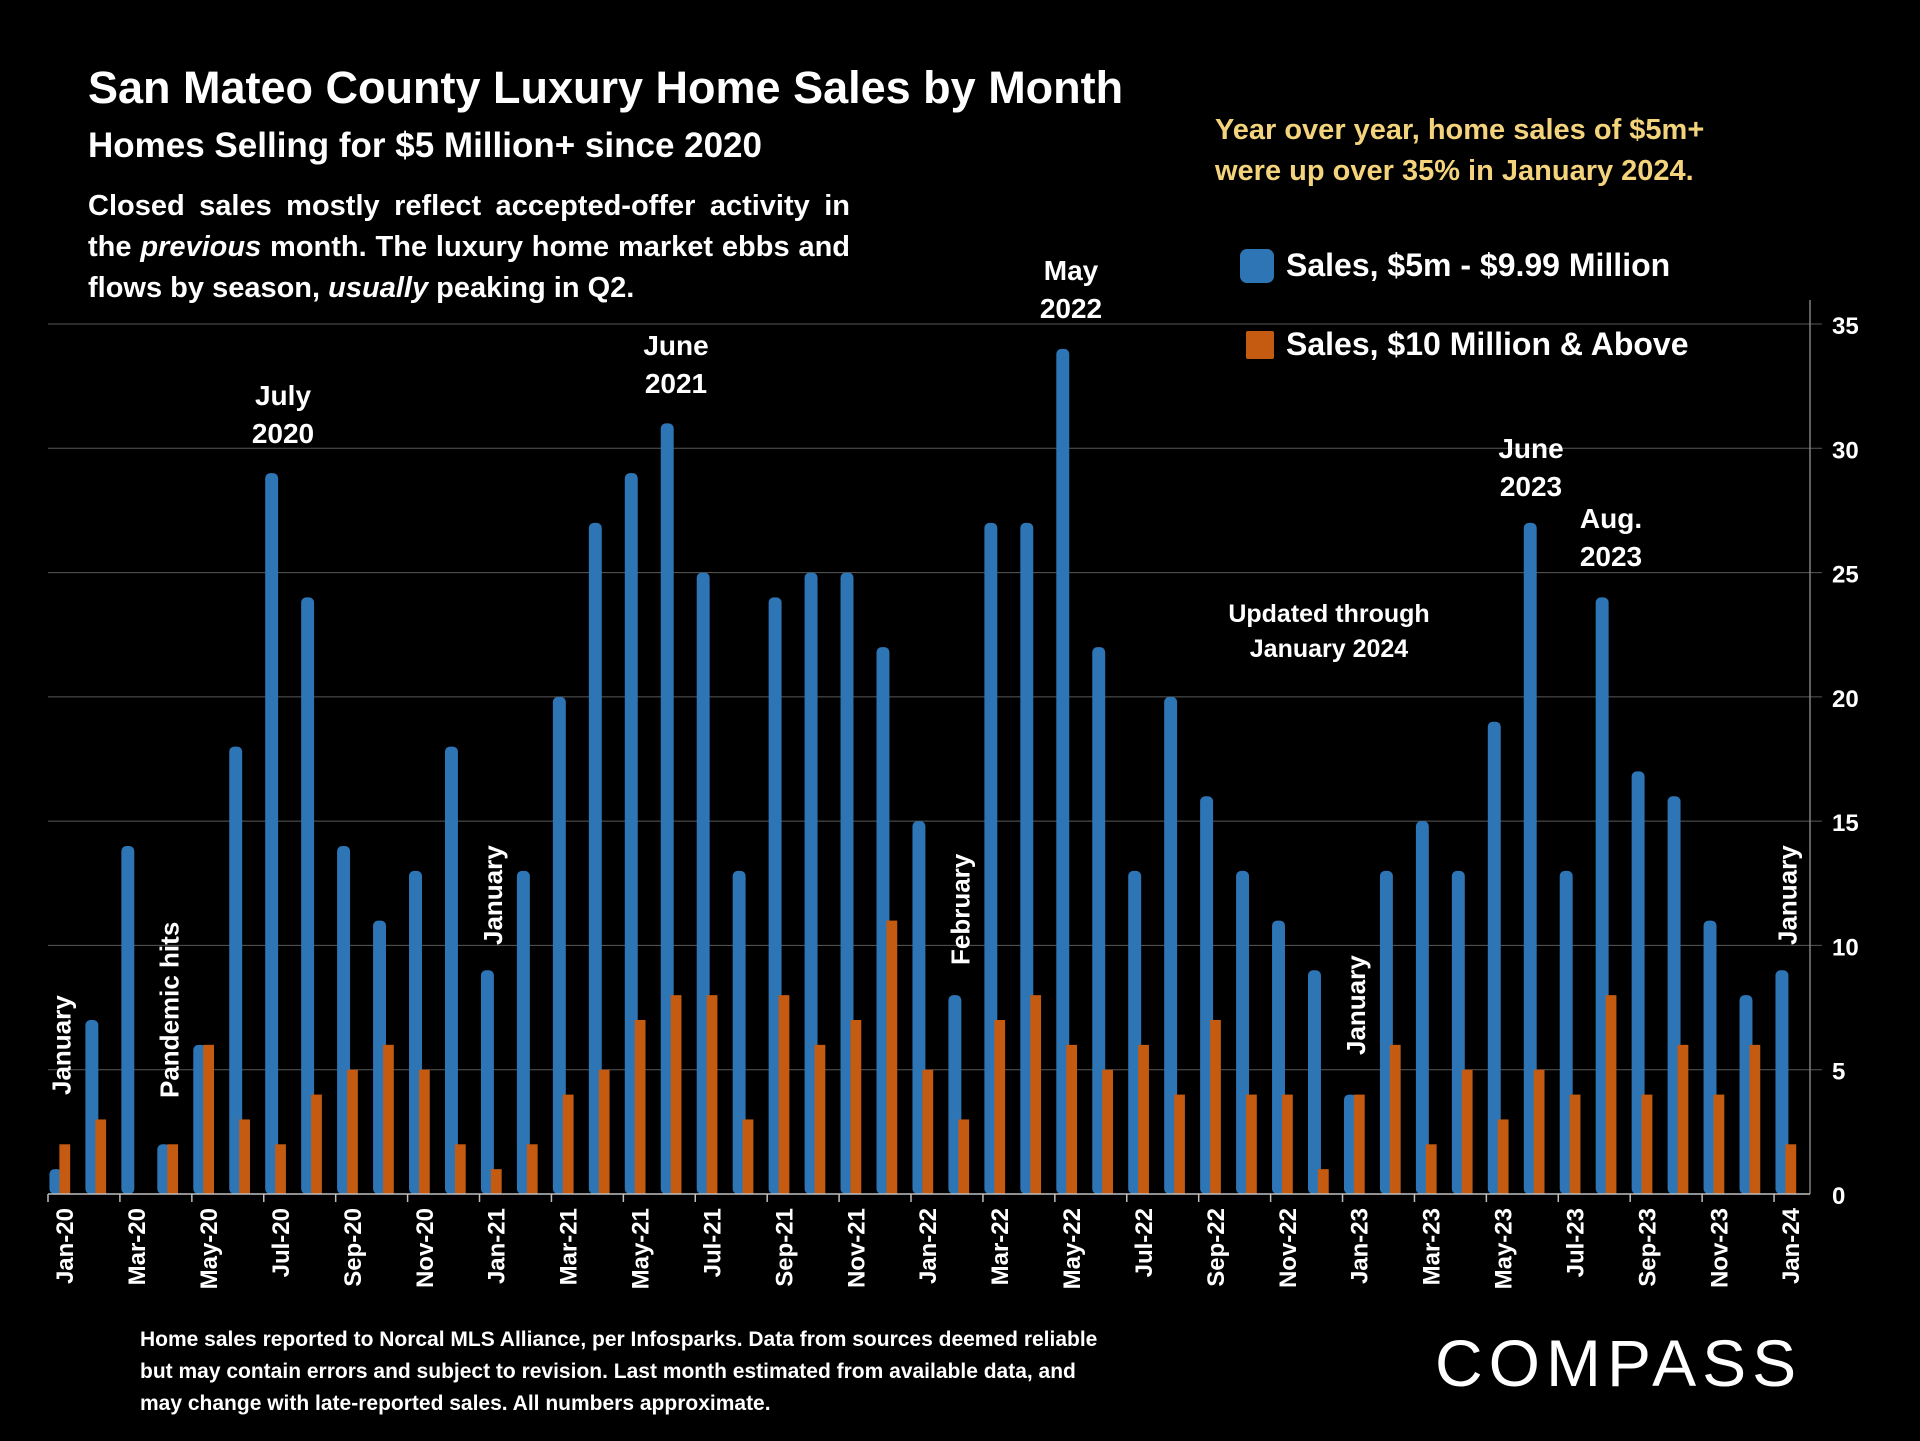  What do you see at coordinates (1647, 1247) in the screenshot?
I see `x-tick-label: Sep-23` at bounding box center [1647, 1247].